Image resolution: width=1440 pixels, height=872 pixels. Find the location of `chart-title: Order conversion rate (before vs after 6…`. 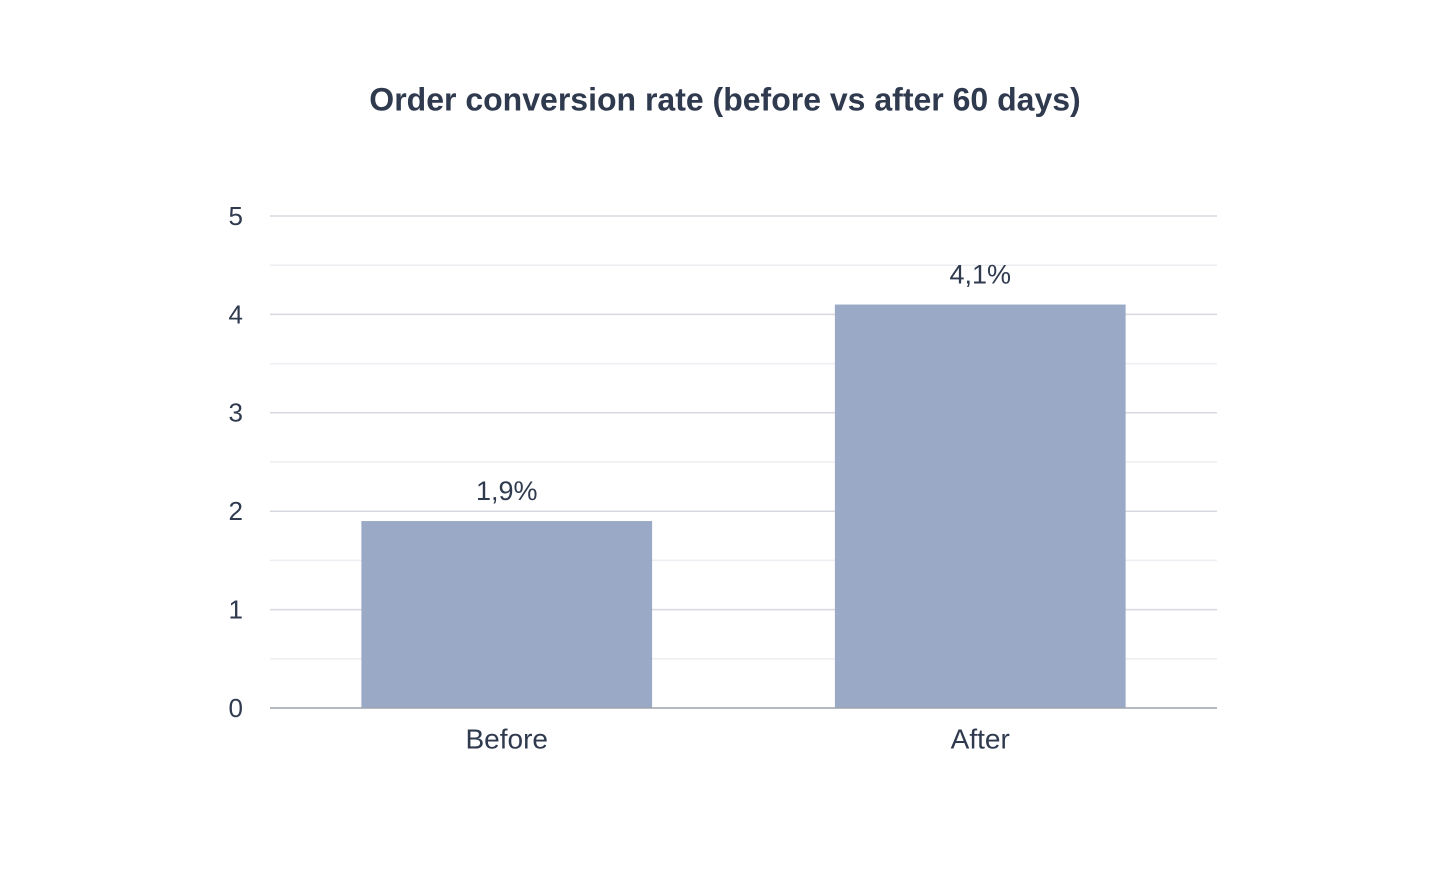

chart-title: Order conversion rate (before vs after 6… is located at coordinates (724, 99).